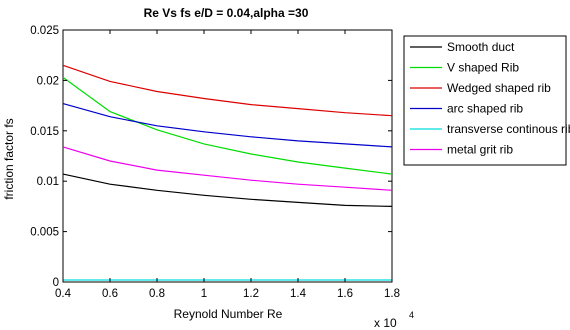 Image resolution: width=570 pixels, height=330 pixels. Describe the element at coordinates (48, 81) in the screenshot. I see `y-tick-label: 0.02` at that location.